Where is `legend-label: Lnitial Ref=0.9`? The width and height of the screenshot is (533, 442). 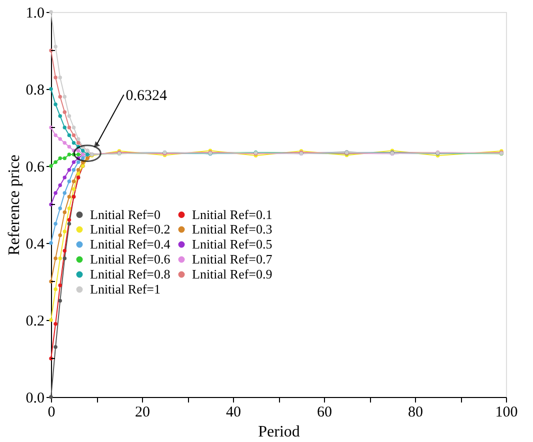 legend-label: Lnitial Ref=0.9 is located at coordinates (232, 274).